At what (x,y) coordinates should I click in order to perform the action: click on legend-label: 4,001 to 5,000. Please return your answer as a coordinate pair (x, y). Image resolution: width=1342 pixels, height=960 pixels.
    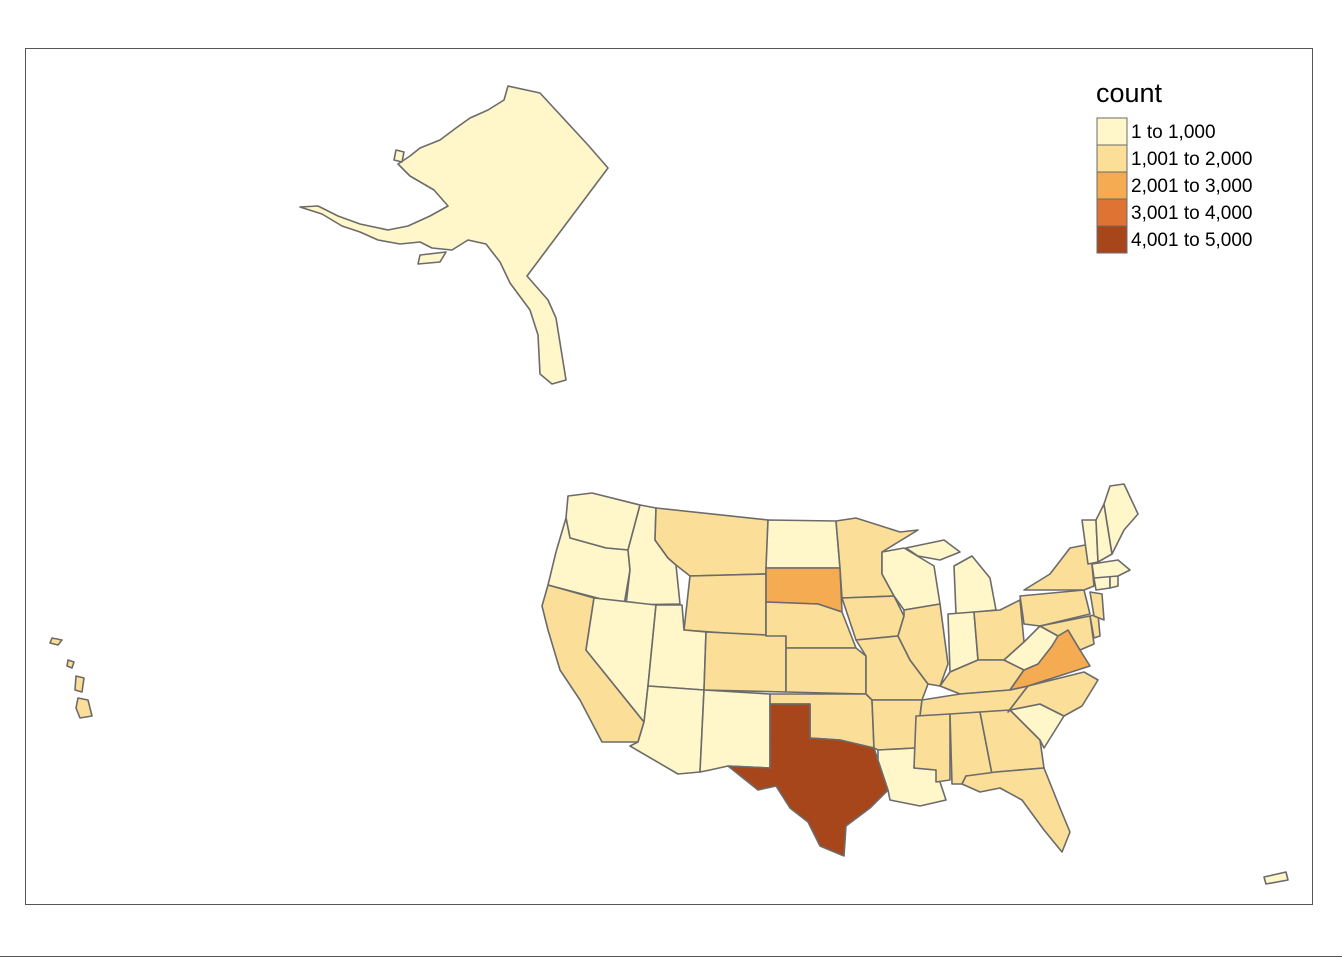
    Looking at the image, I should click on (1192, 240).